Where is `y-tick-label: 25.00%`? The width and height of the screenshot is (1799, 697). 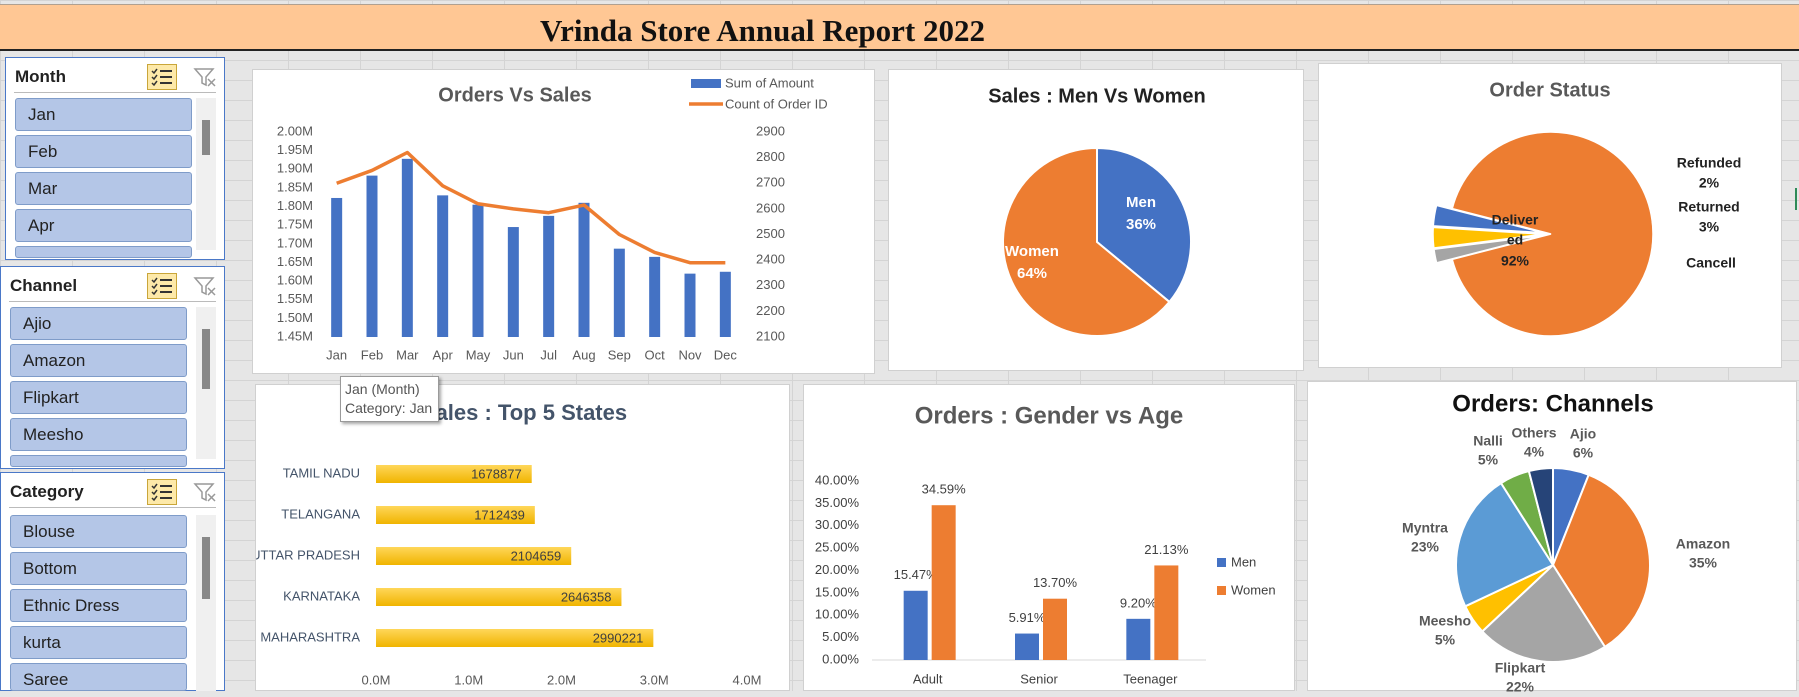 y-tick-label: 25.00% is located at coordinates (837, 547).